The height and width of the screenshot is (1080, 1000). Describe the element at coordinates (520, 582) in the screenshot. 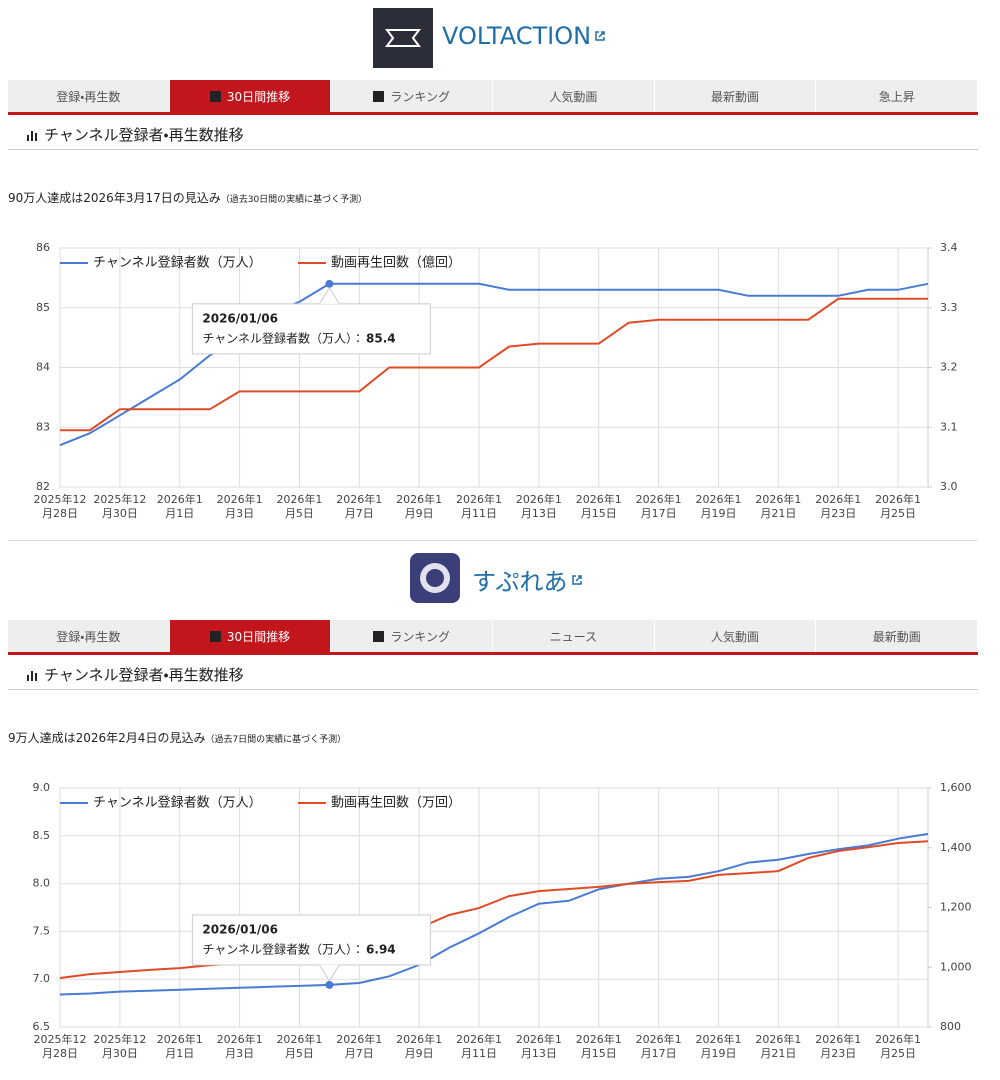

I see `channel-name: すぷれあ` at that location.